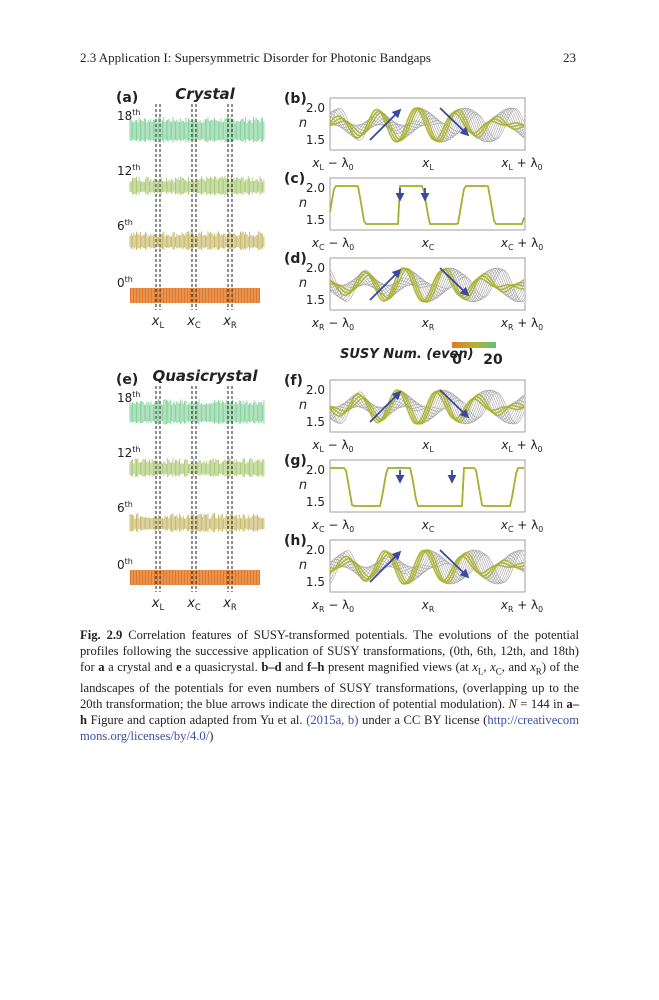  I want to click on axis-label: xC + λ0, so click(521, 526).